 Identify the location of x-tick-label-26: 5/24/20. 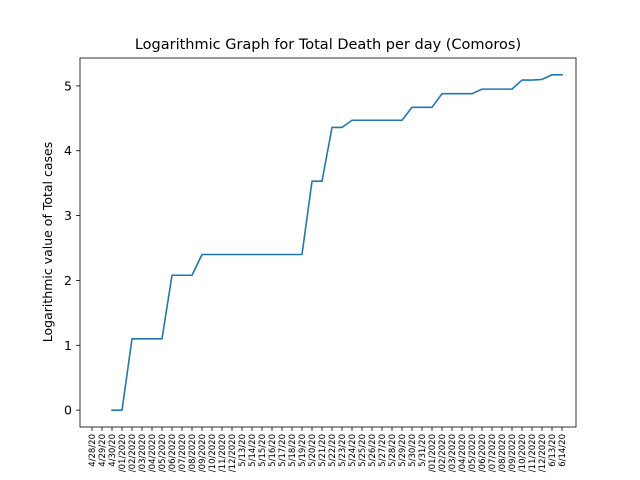
(353, 450).